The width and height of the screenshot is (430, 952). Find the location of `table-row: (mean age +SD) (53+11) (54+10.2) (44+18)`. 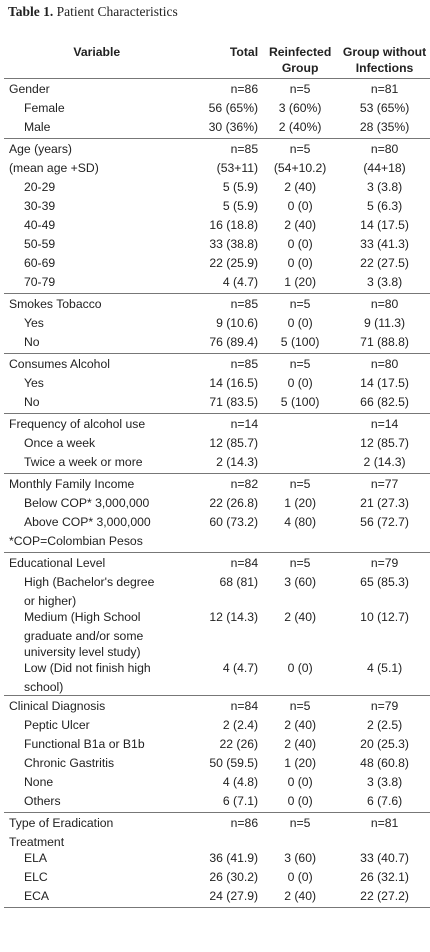

table-row: (mean age +SD) (53+11) (54+10.2) (44+18) is located at coordinates (217, 169).